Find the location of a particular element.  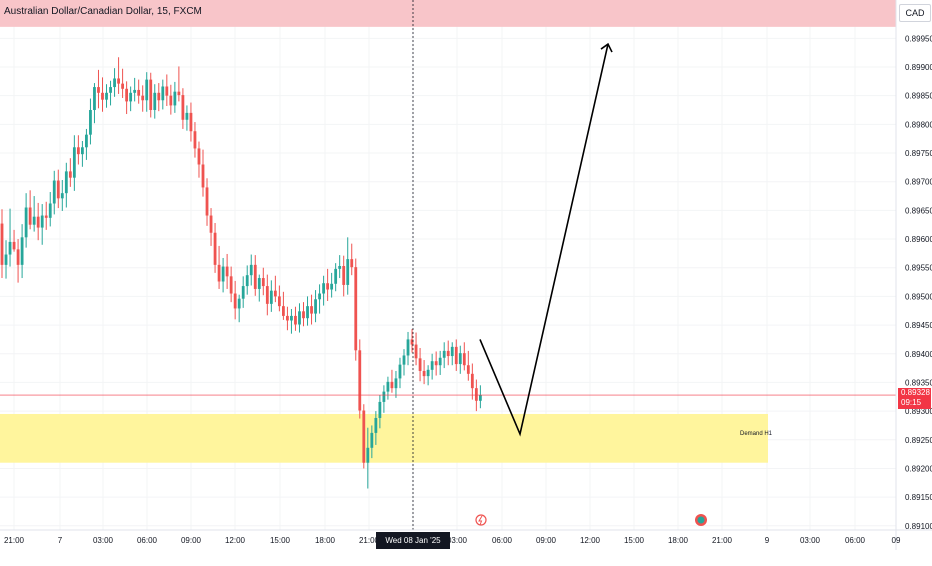

time-tick-label: 18:00 is located at coordinates (325, 540).